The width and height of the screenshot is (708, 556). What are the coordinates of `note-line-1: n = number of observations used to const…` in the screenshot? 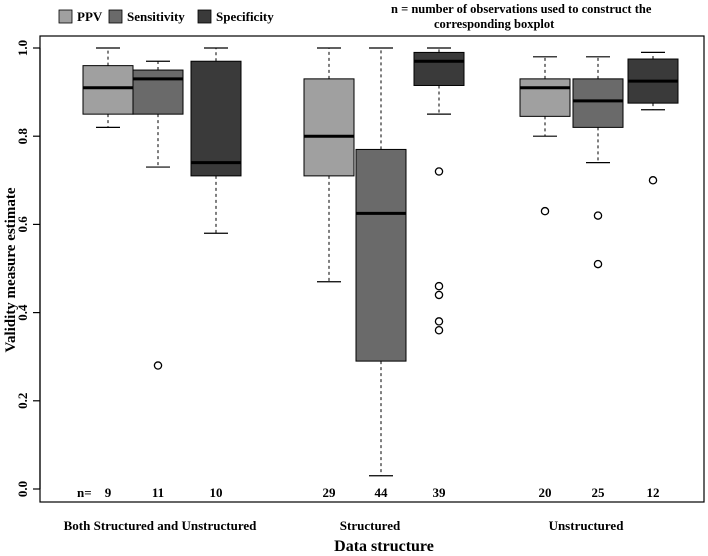 It's located at (521, 9).